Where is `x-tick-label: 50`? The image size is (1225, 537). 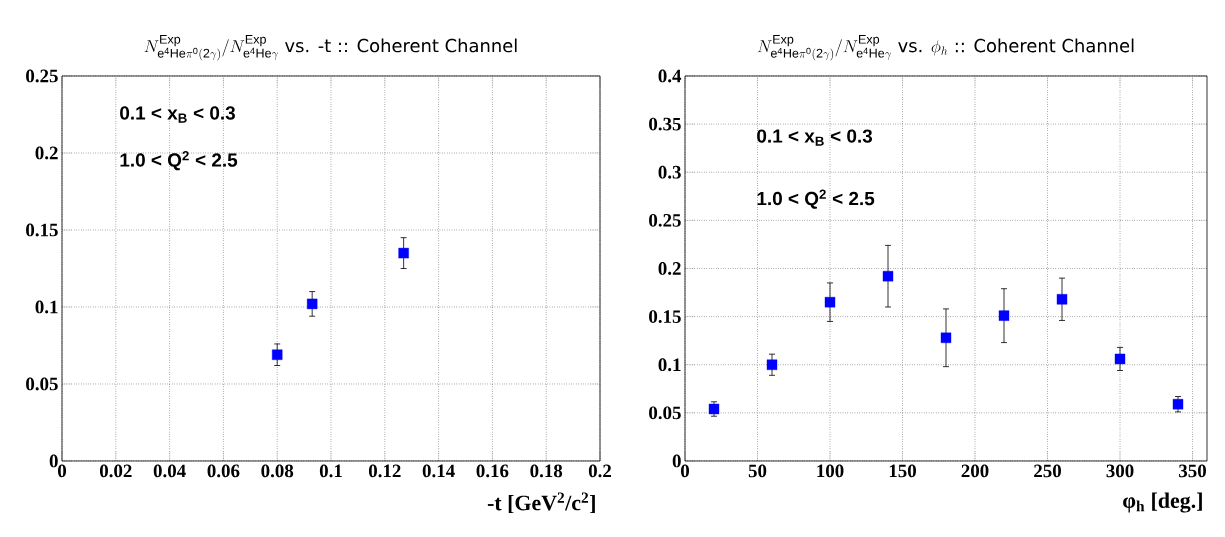
x-tick-label: 50 is located at coordinates (757, 471).